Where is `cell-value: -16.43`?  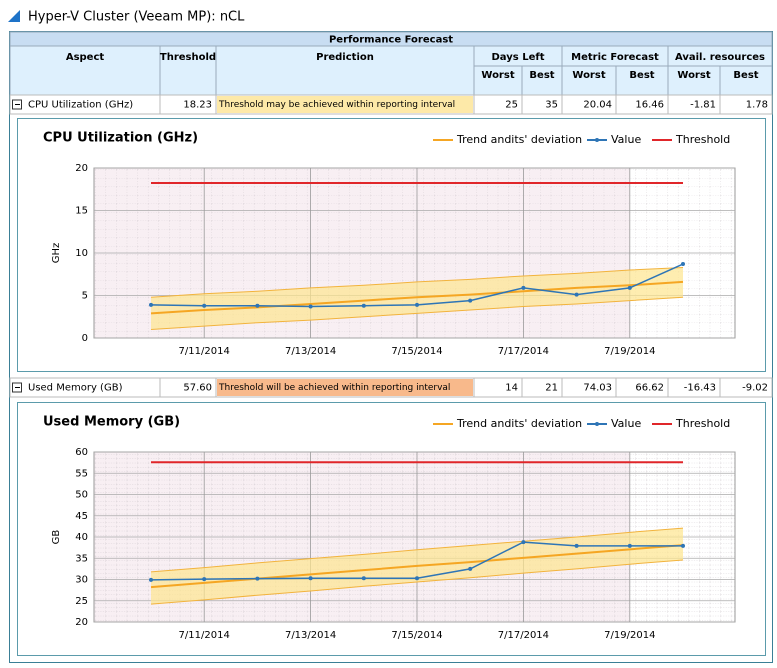 cell-value: -16.43 is located at coordinates (700, 388).